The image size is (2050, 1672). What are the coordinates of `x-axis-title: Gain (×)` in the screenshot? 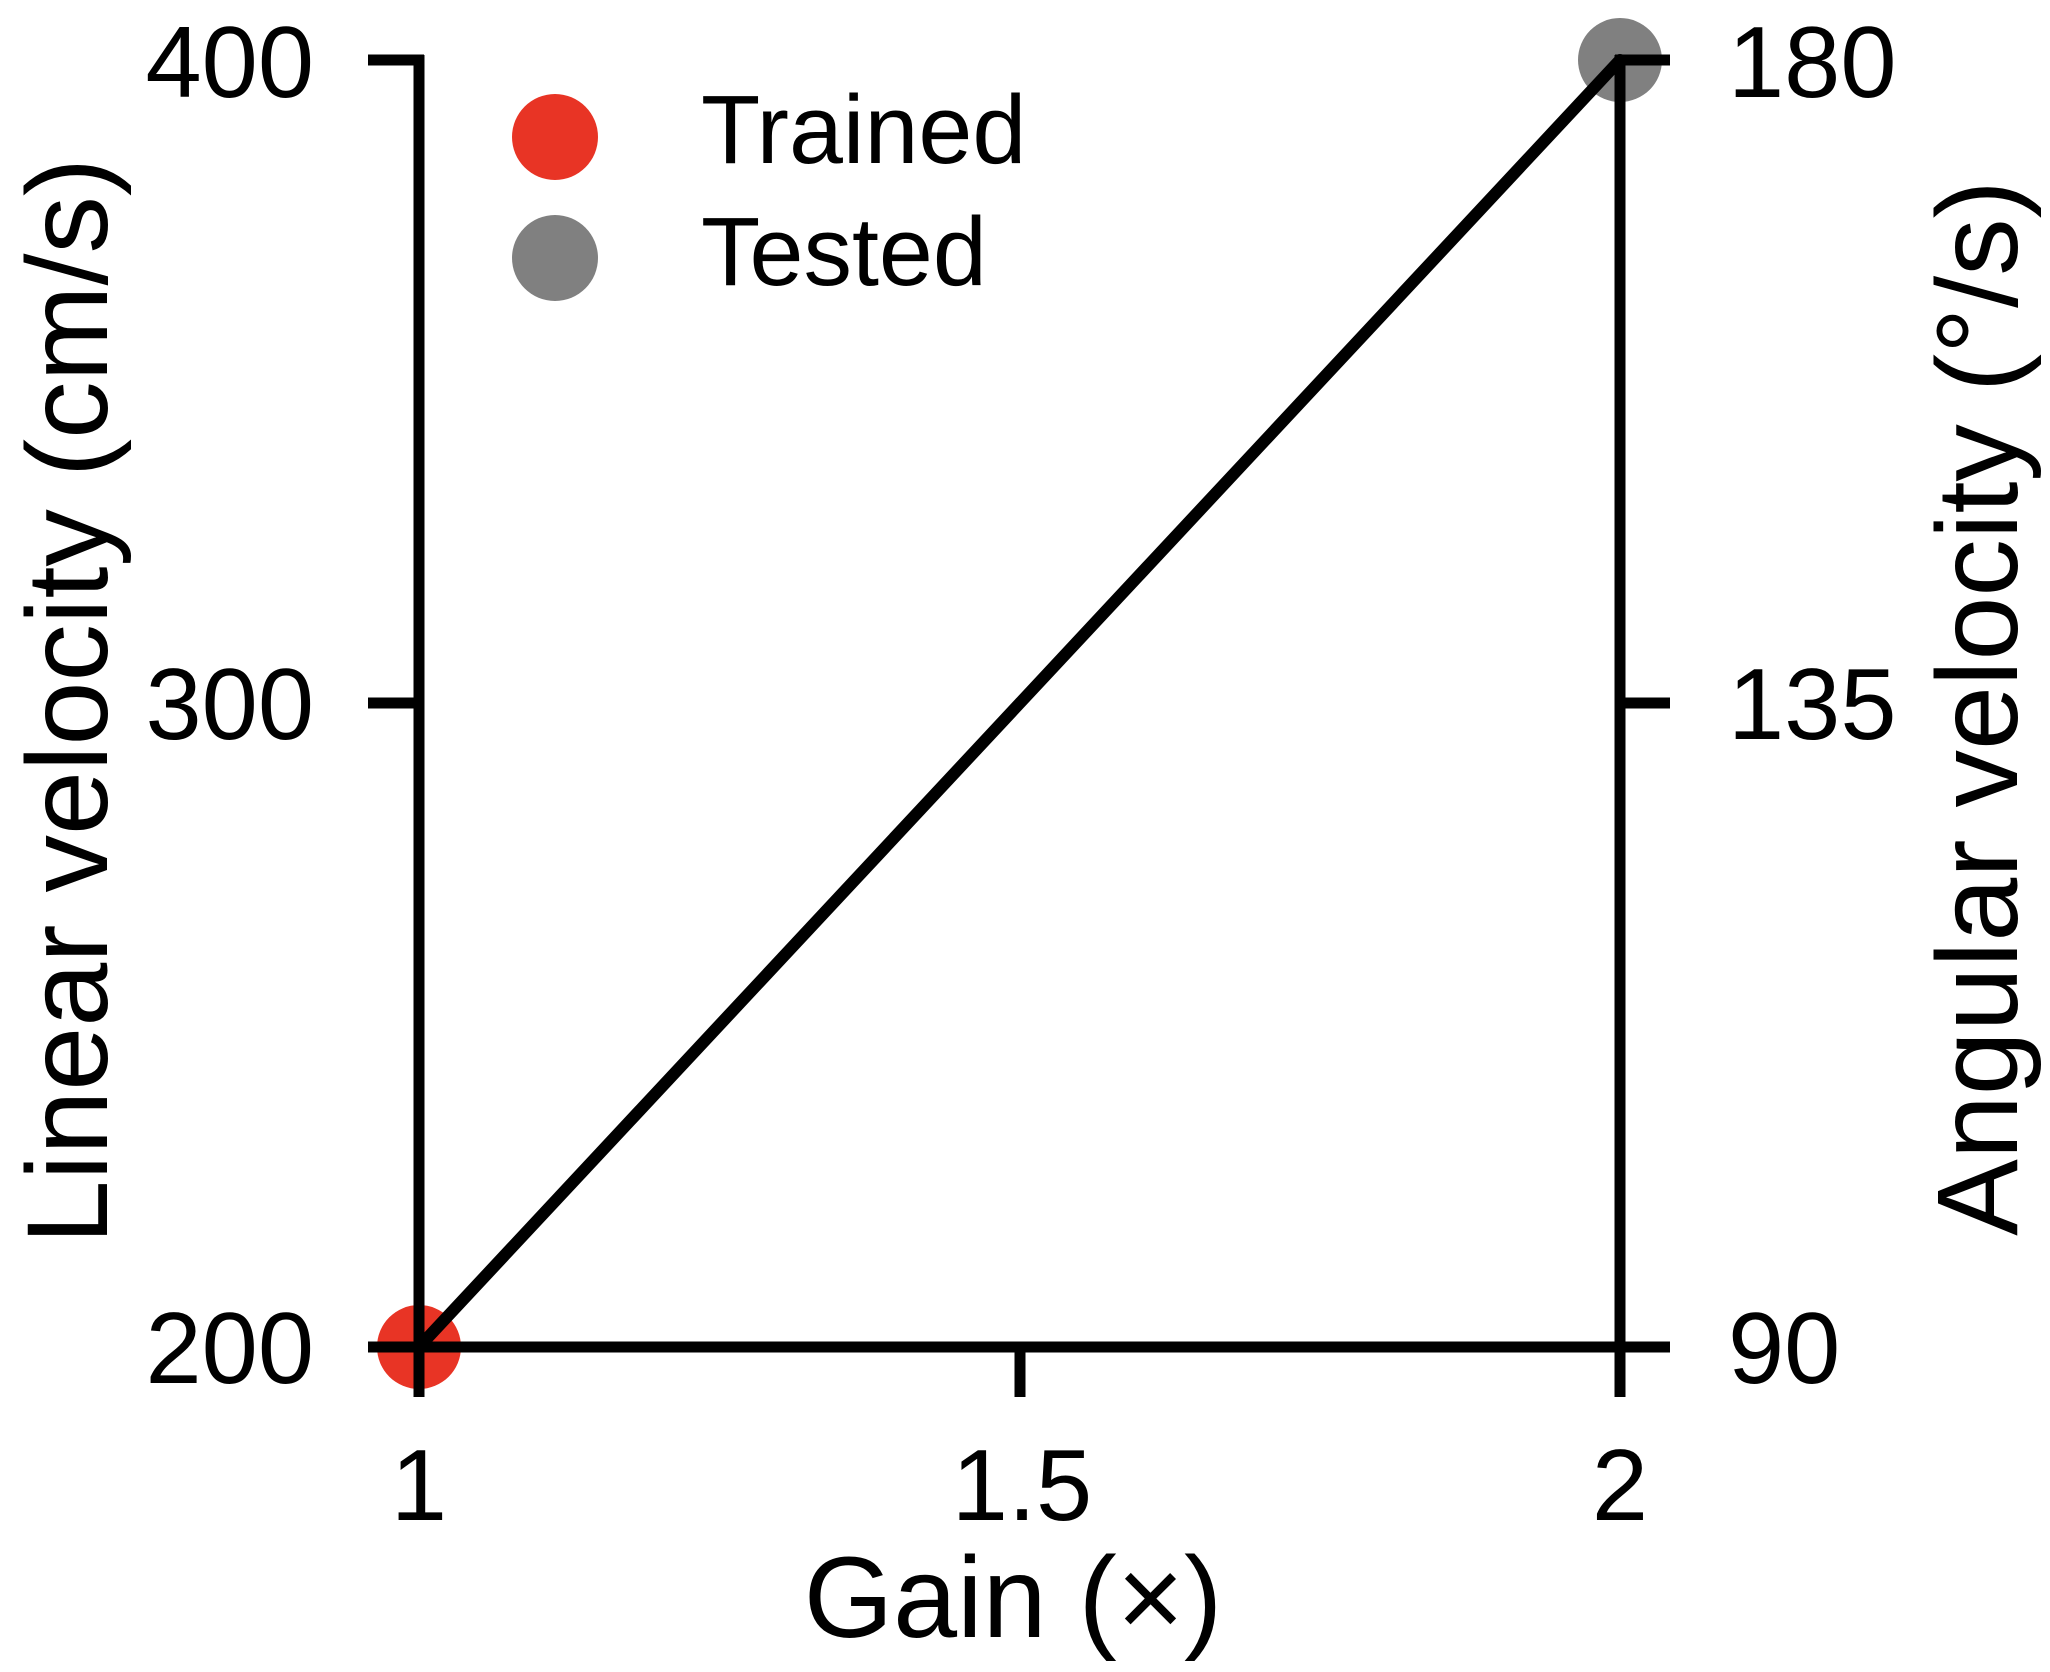 It's located at (1013, 1598).